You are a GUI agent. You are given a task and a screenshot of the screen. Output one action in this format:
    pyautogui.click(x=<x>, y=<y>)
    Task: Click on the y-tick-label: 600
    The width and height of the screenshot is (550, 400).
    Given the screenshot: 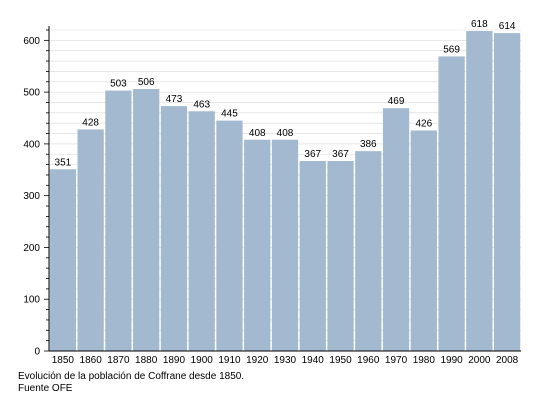 What is the action you would take?
    pyautogui.click(x=31, y=41)
    